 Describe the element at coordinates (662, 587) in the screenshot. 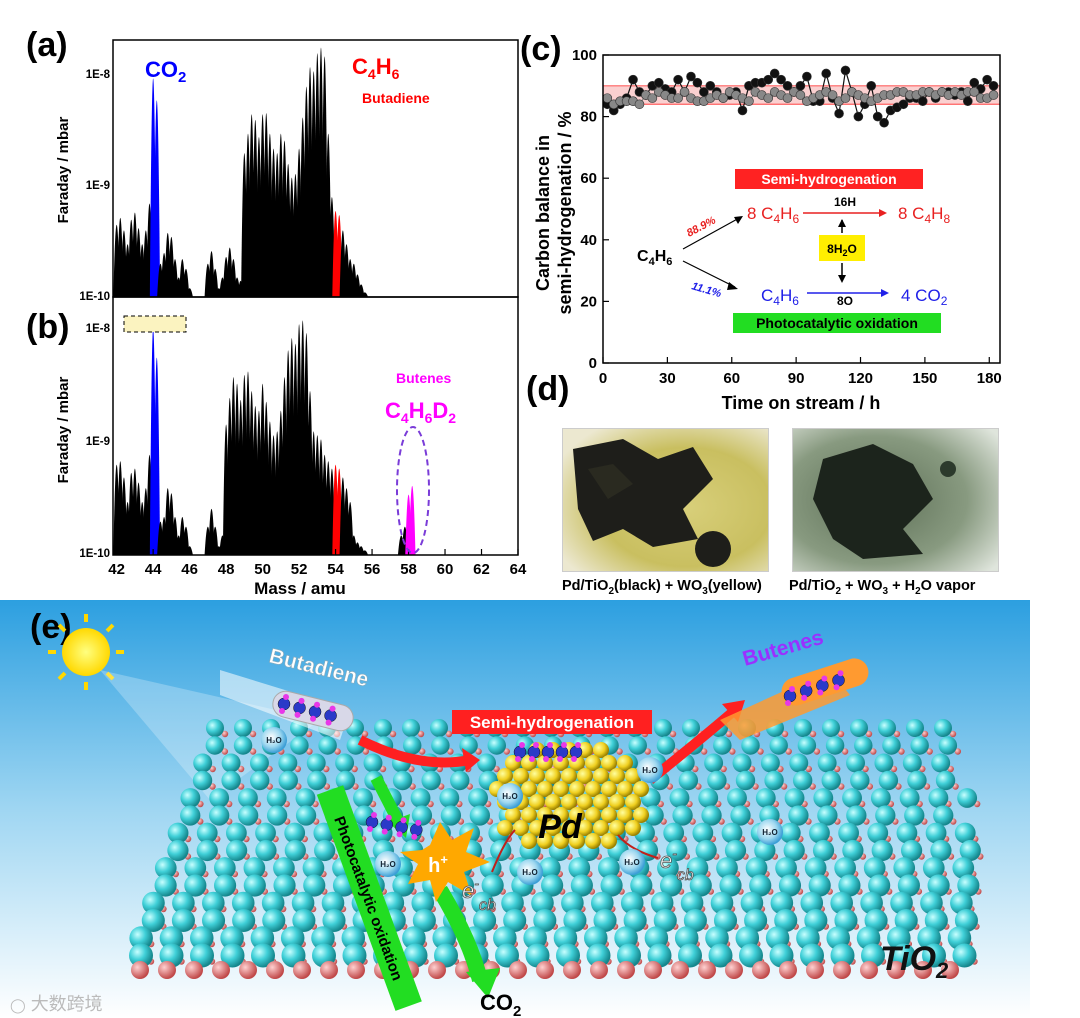

I see `photo-left-caption: Pd/TiO2(black) + WO3(yellow)` at that location.